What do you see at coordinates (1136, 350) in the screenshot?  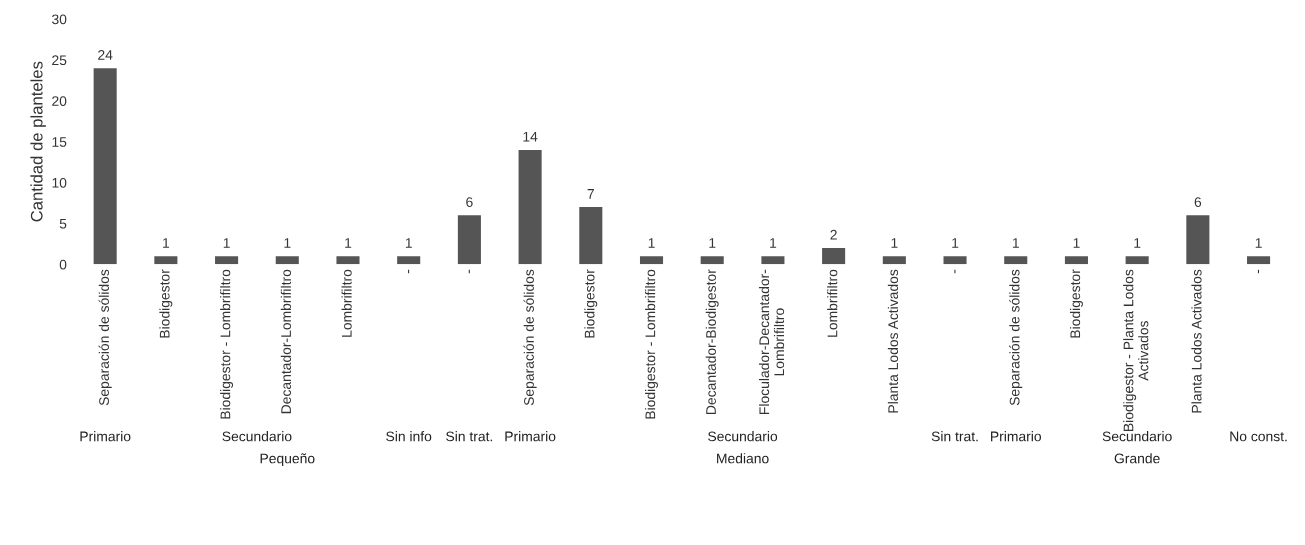 I see `x-tick-label: Biodigestor - Planta Lodos Activados` at bounding box center [1136, 350].